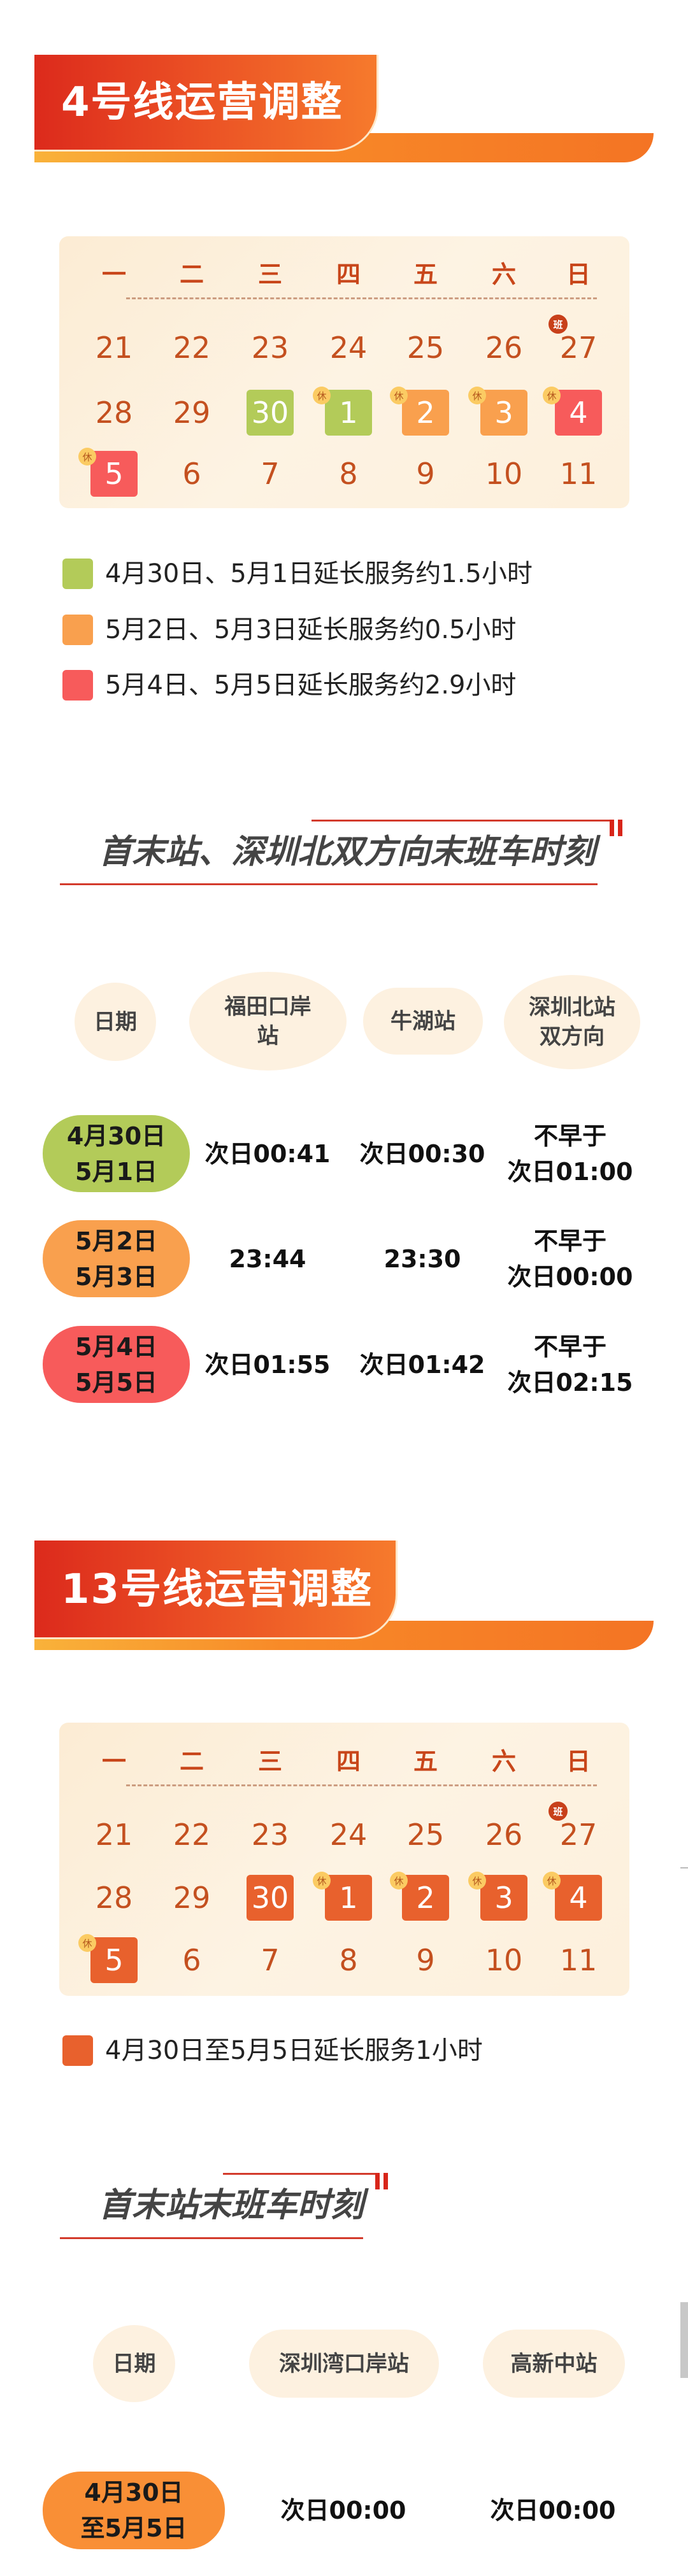 The height and width of the screenshot is (2576, 688). Describe the element at coordinates (572, 1007) in the screenshot. I see `header-line: 深圳北站` at that location.